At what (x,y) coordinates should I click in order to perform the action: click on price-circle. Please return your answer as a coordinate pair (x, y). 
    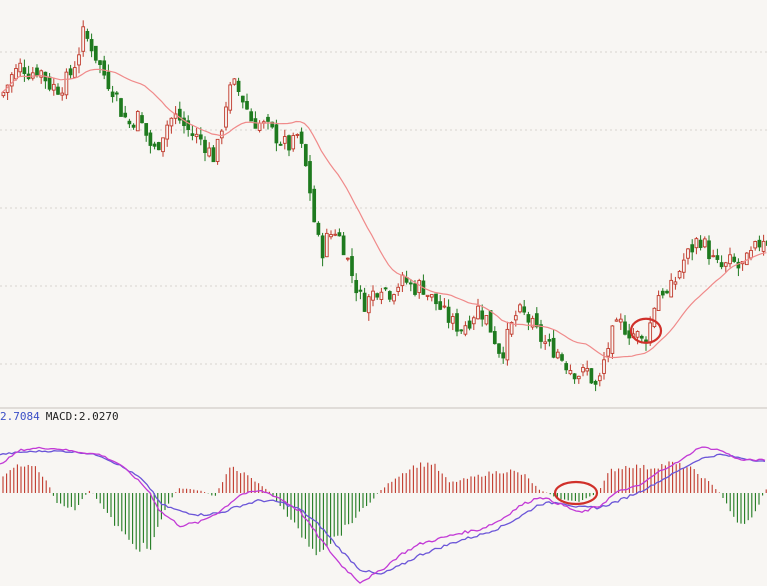
    Looking at the image, I should click on (646, 330).